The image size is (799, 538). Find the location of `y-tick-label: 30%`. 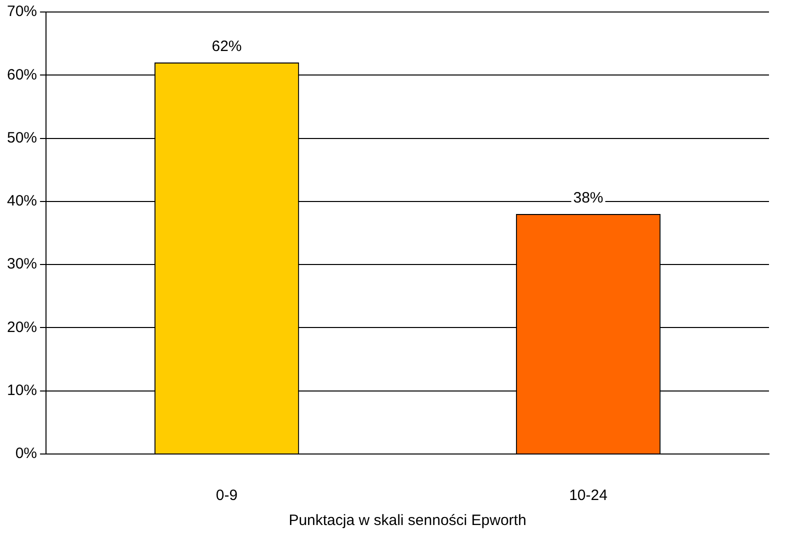

y-tick-label: 30% is located at coordinates (22, 264).